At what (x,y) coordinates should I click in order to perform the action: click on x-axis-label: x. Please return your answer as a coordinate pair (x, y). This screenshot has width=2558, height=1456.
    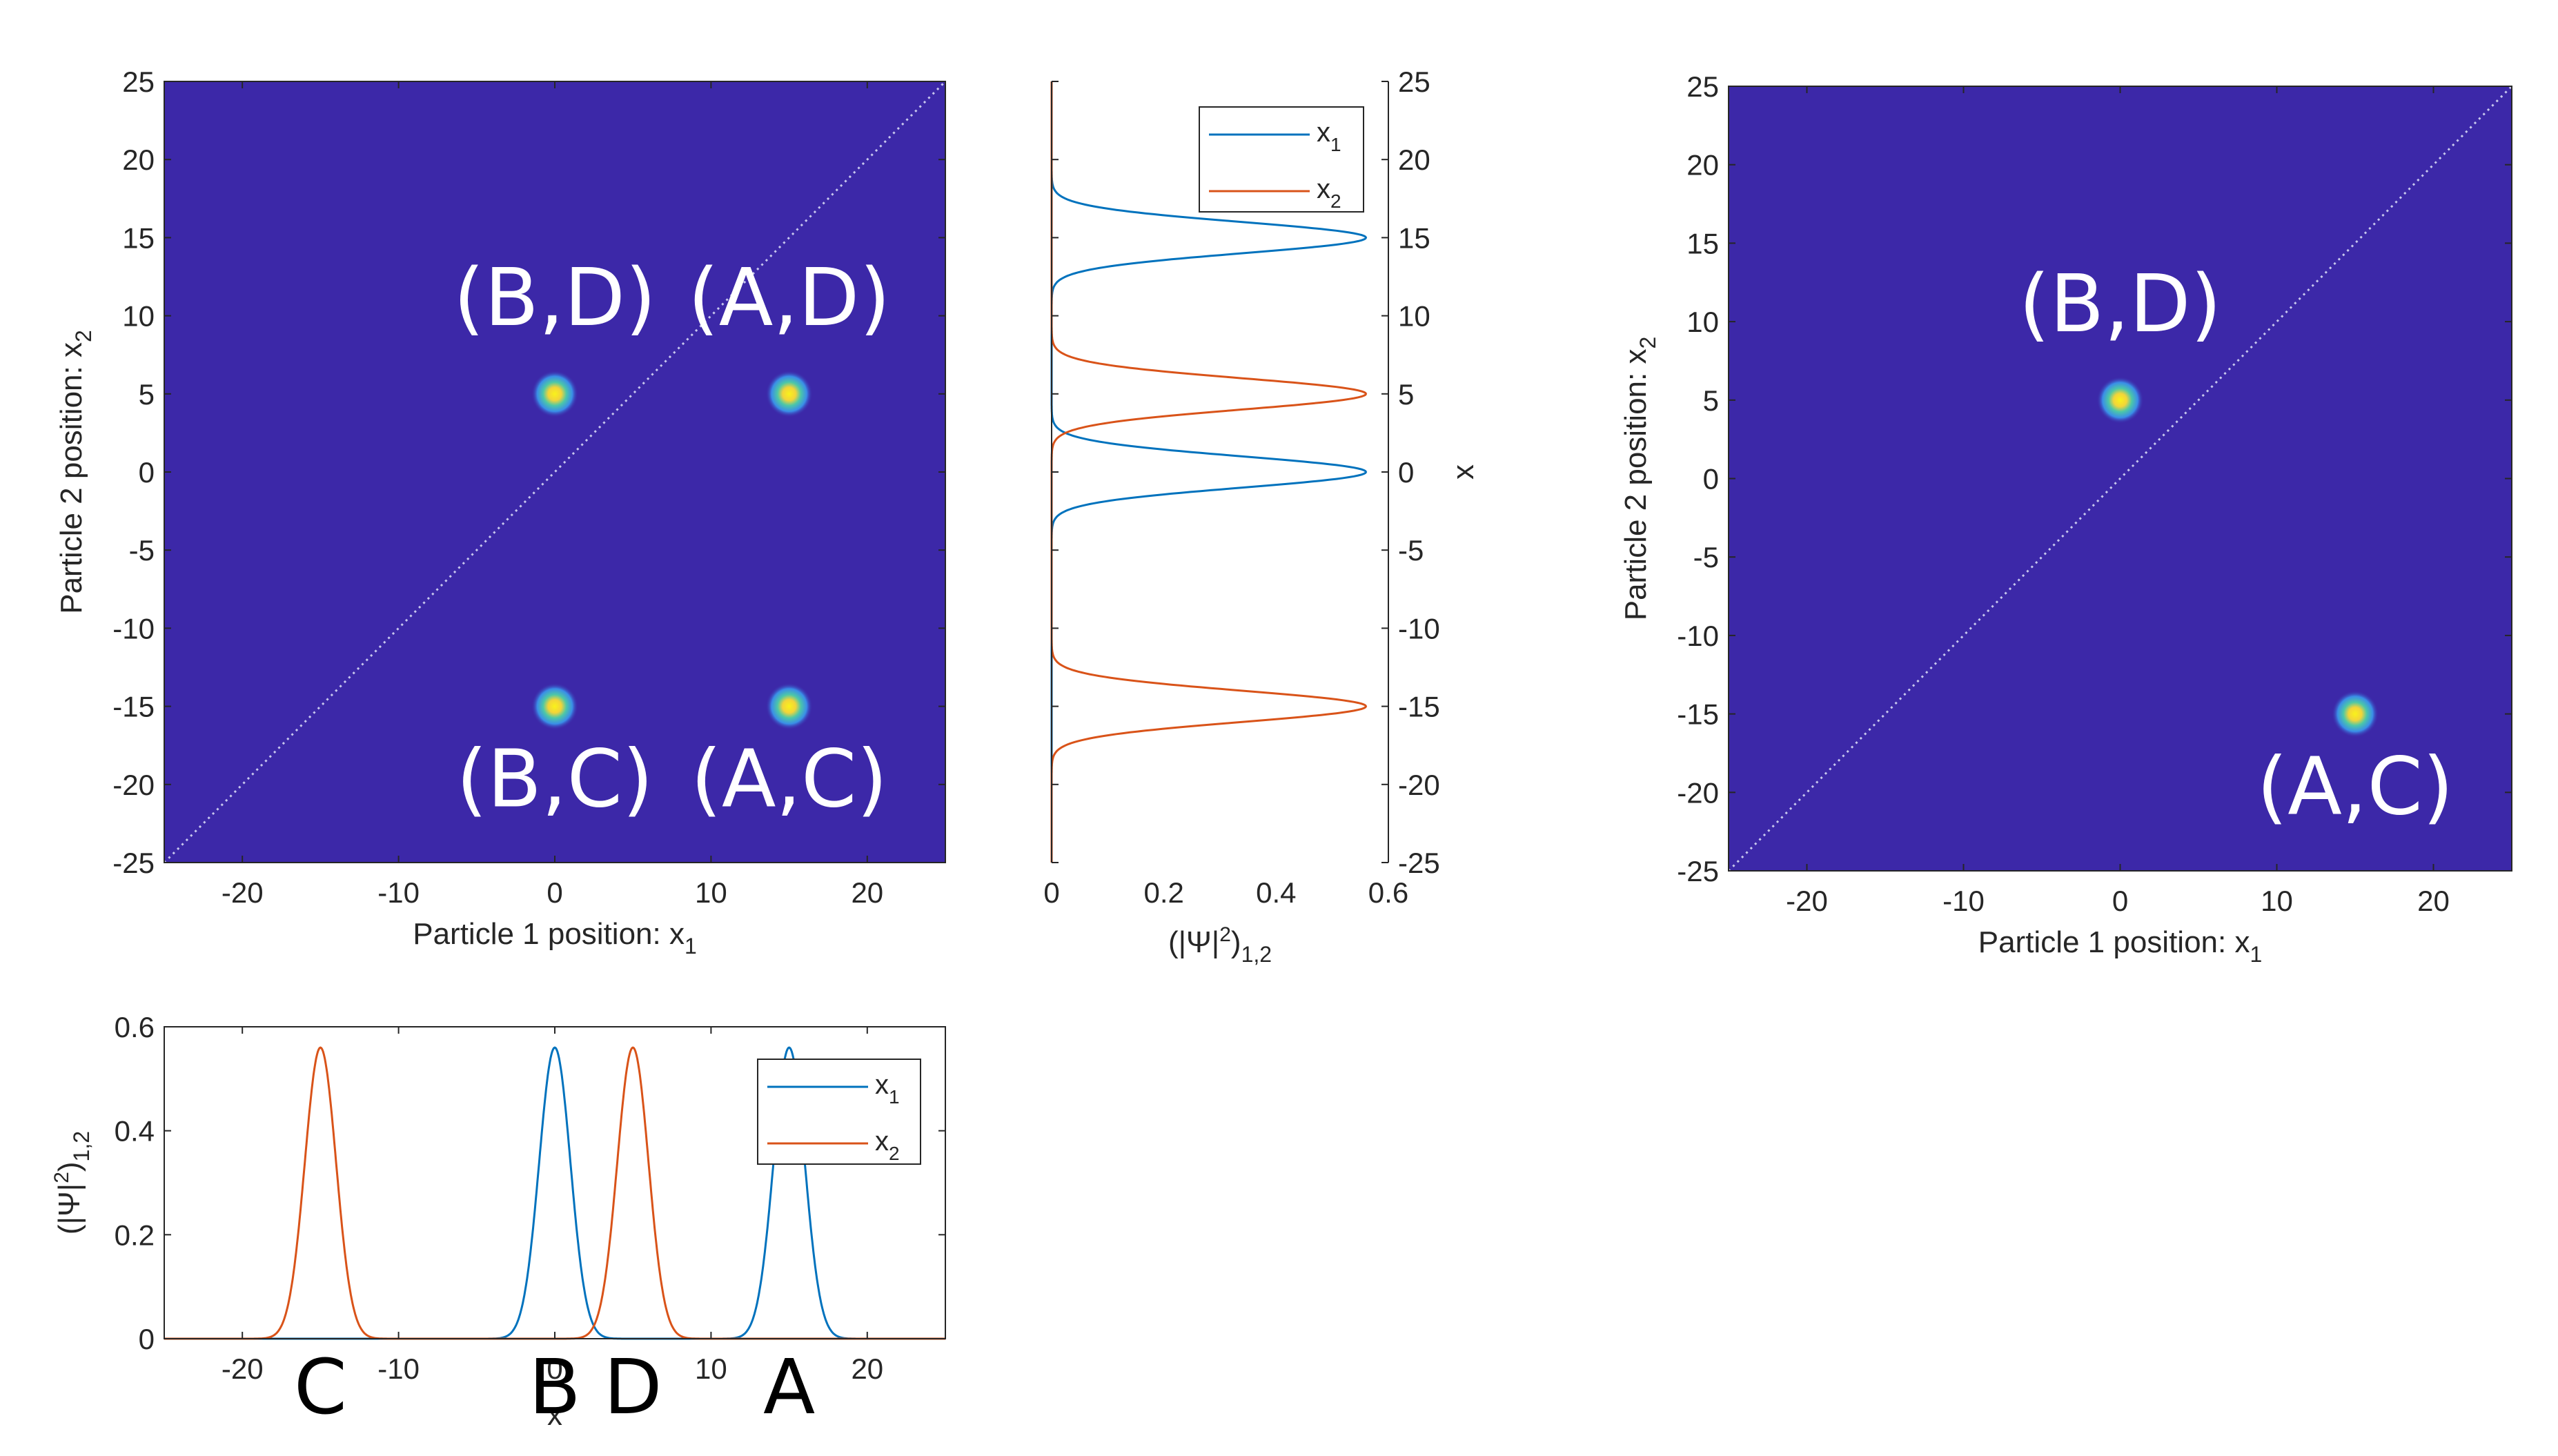
    Looking at the image, I should click on (554, 1415).